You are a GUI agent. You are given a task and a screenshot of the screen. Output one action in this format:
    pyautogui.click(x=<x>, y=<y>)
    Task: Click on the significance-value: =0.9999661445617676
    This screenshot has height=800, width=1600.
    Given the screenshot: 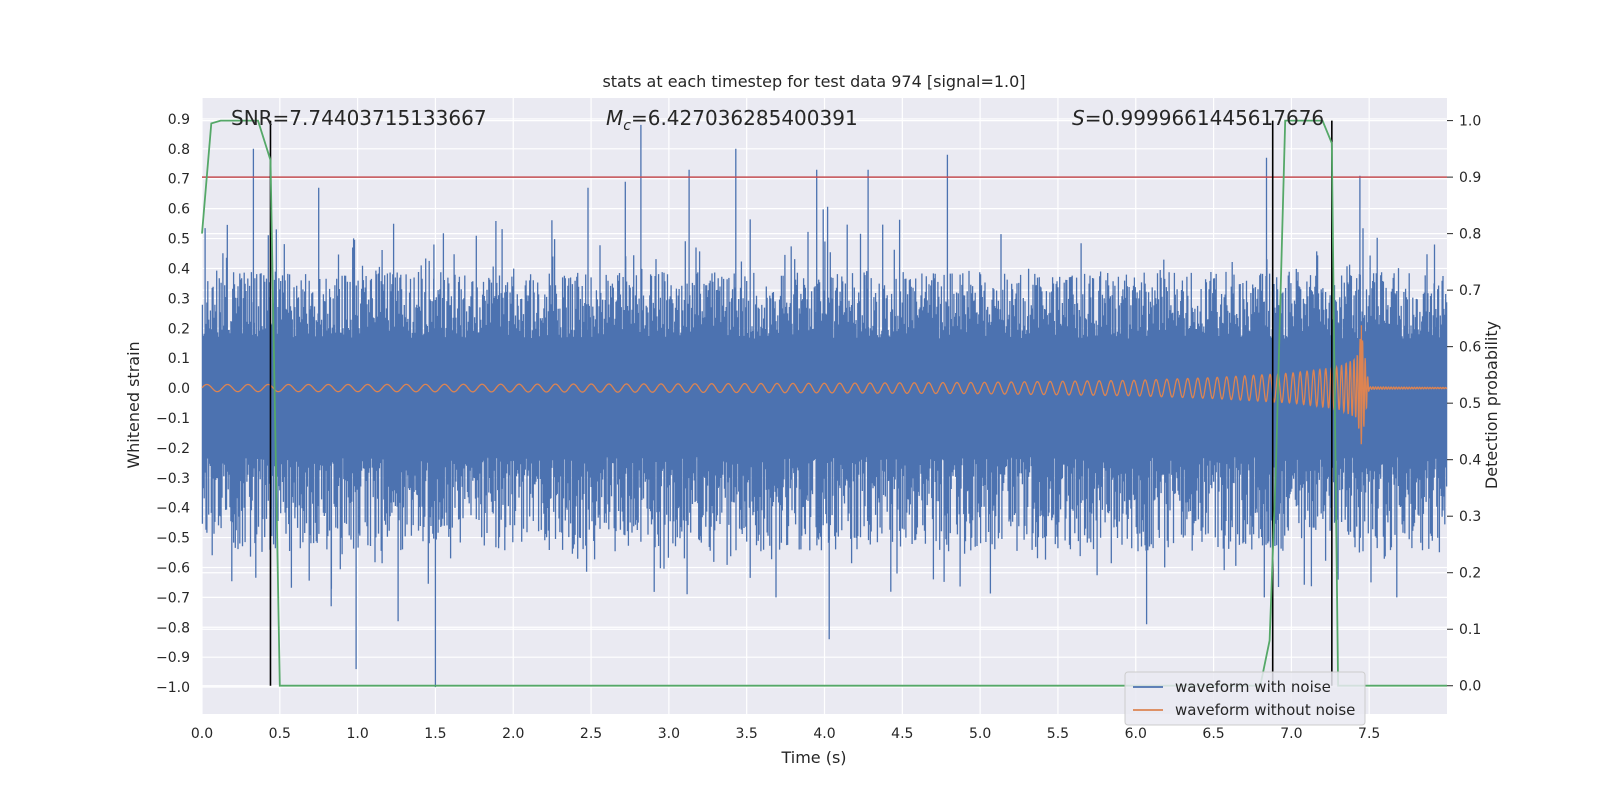 What is the action you would take?
    pyautogui.click(x=1204, y=118)
    